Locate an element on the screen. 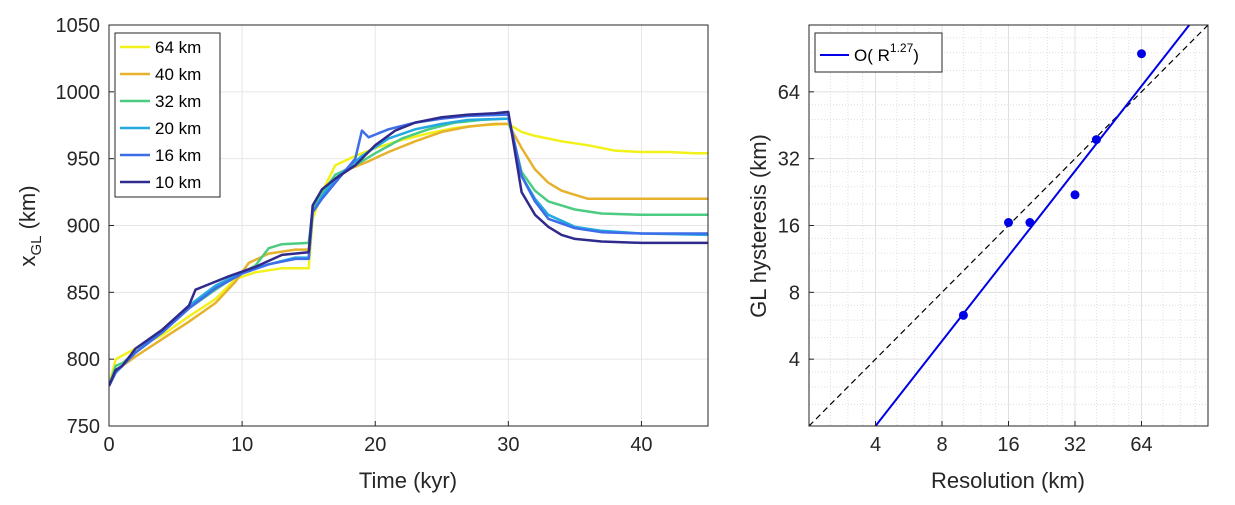 This screenshot has height=505, width=1235. right-x-tick-label: 8 is located at coordinates (941, 445).